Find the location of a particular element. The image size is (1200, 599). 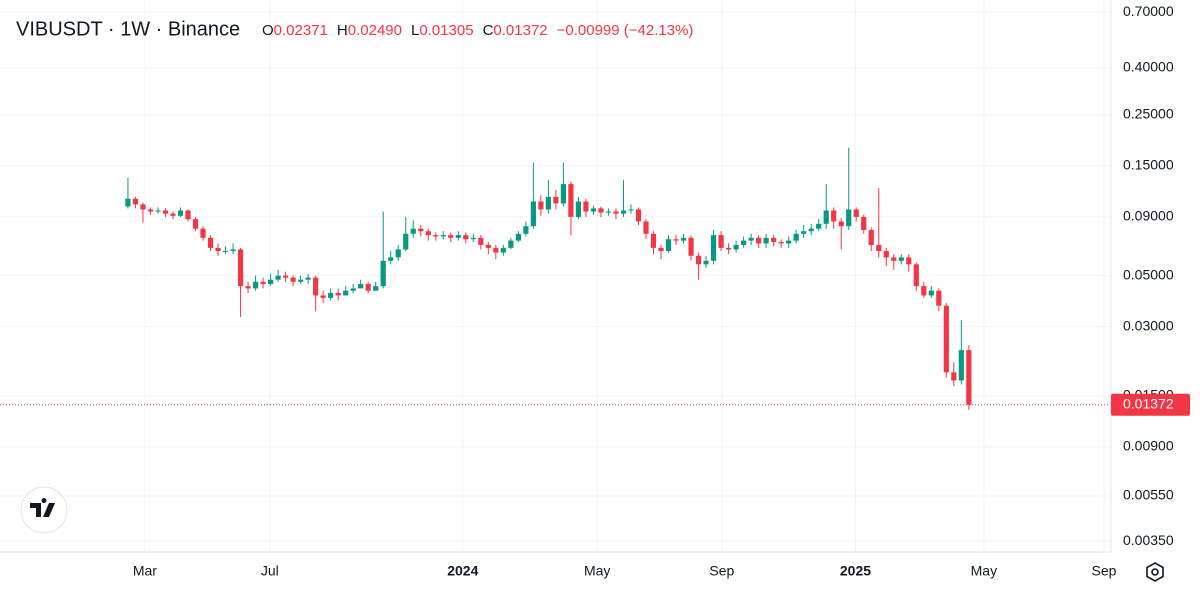

x-tick-label: 2025 is located at coordinates (855, 571).